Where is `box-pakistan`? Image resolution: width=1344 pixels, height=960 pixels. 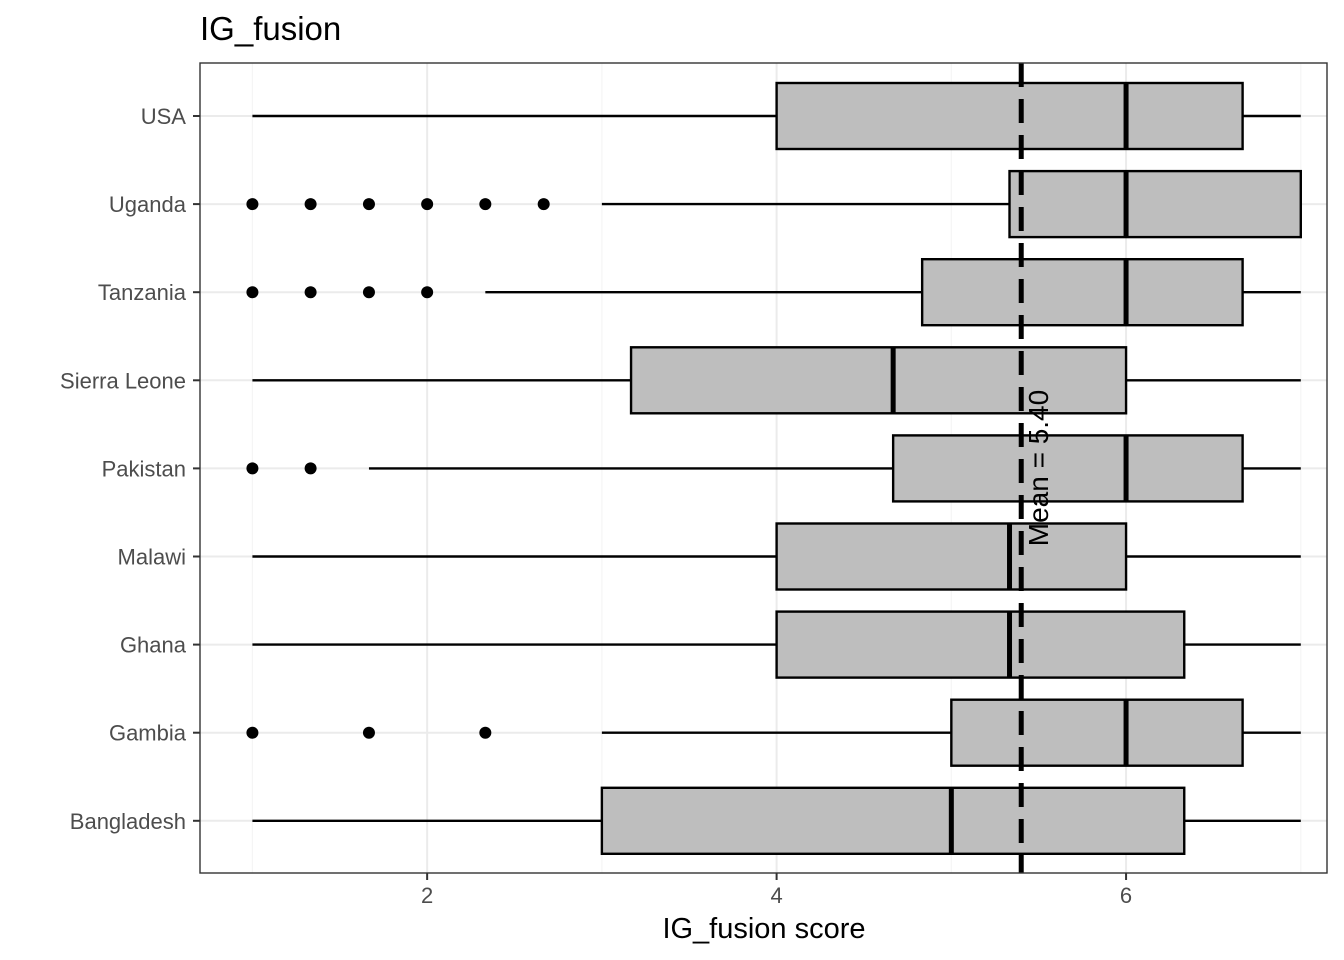
box-pakistan is located at coordinates (1067, 468).